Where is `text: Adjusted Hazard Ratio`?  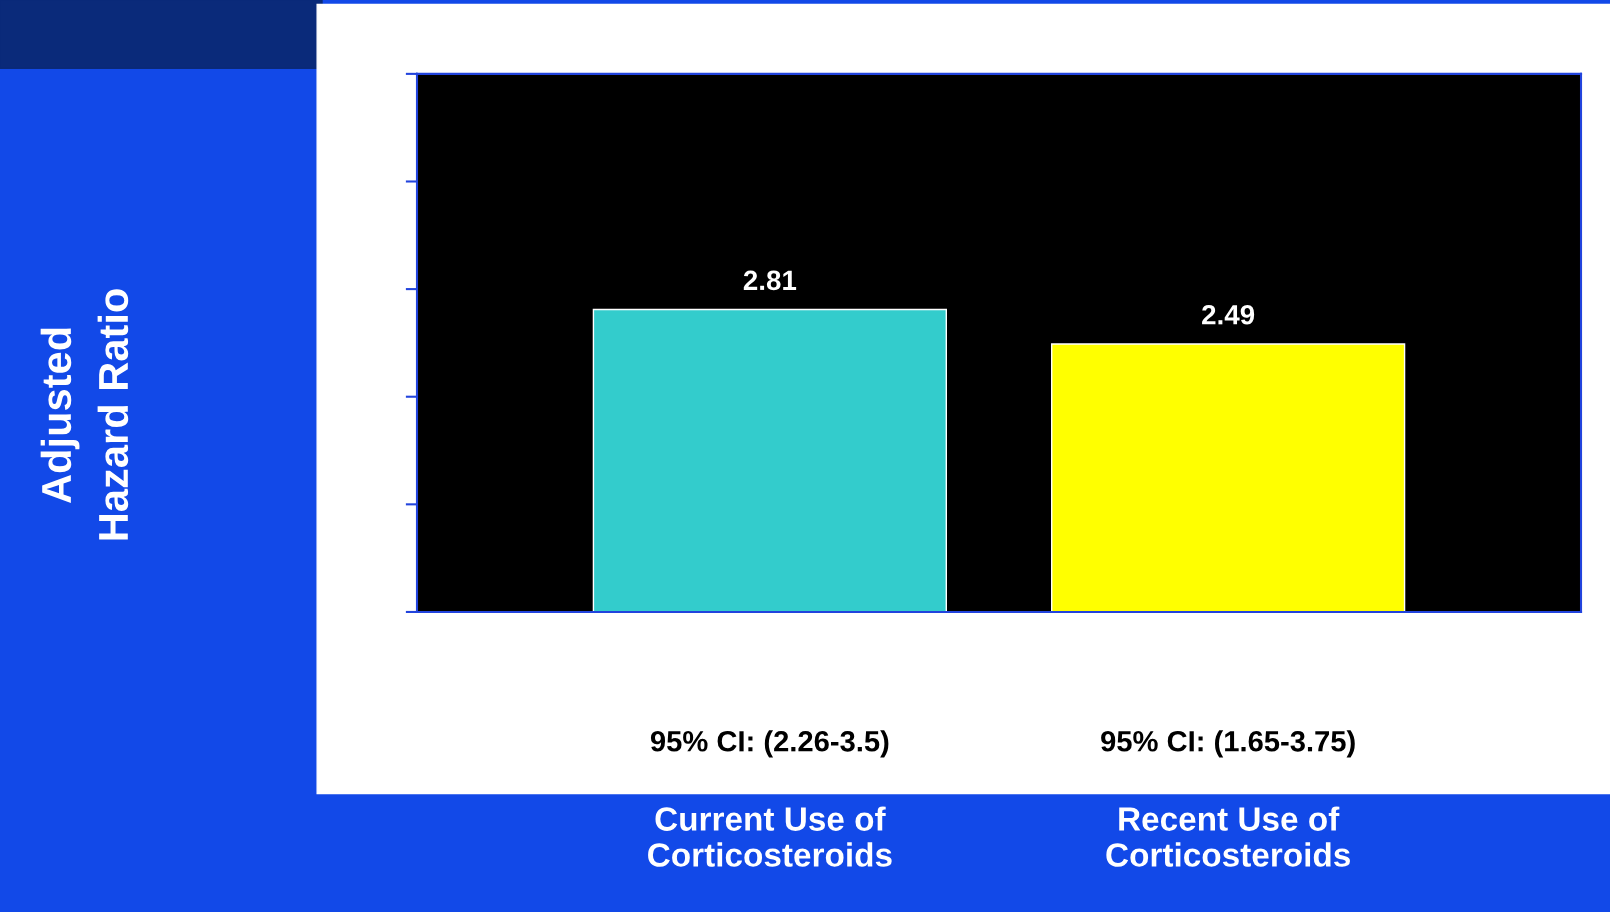 text: Adjusted Hazard Ratio is located at coordinates (84, 414).